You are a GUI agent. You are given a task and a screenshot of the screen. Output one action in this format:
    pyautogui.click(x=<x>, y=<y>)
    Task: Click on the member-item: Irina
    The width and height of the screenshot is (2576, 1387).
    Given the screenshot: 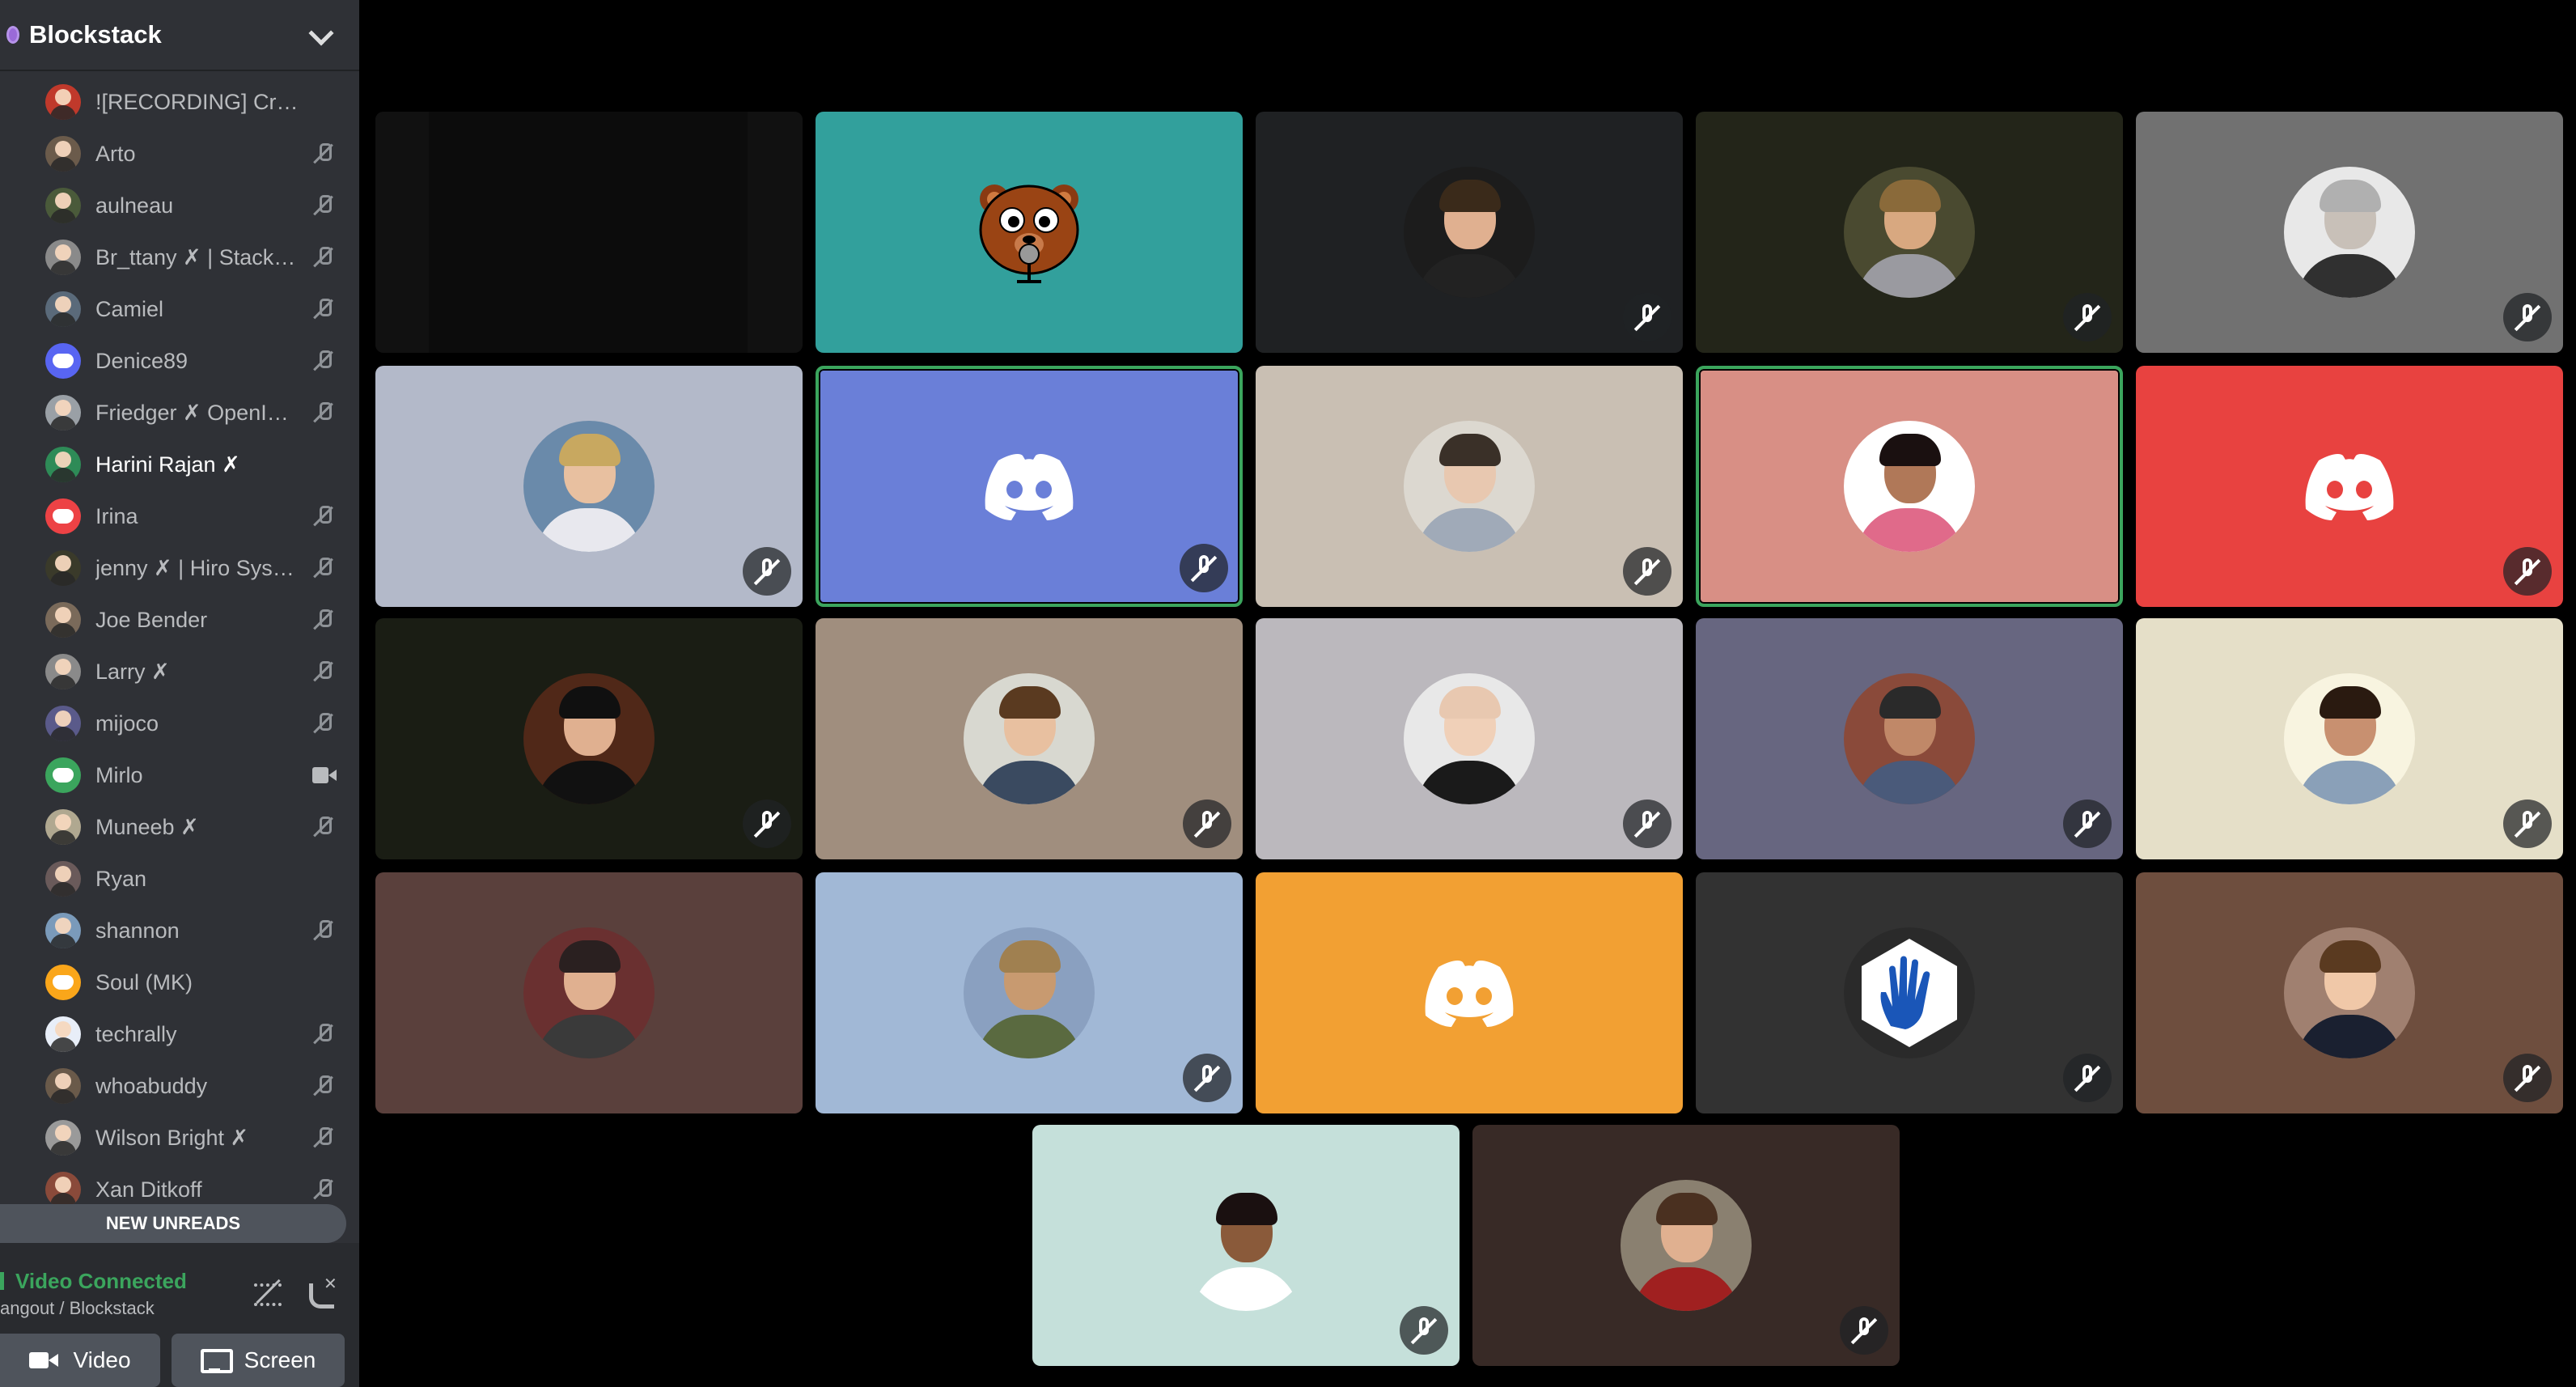 What is the action you would take?
    pyautogui.click(x=179, y=516)
    